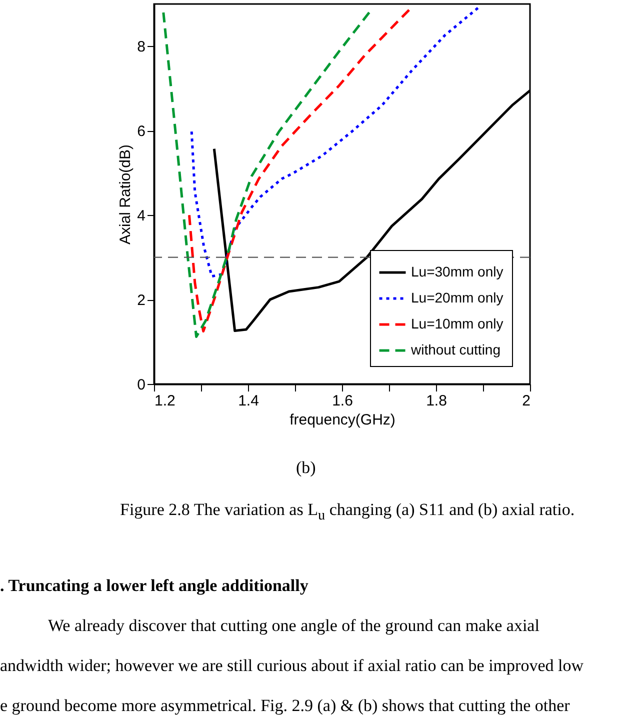 This screenshot has width=624, height=723. I want to click on text: We already discover that cutting one angle of the ground can make axial, so click(294, 626).